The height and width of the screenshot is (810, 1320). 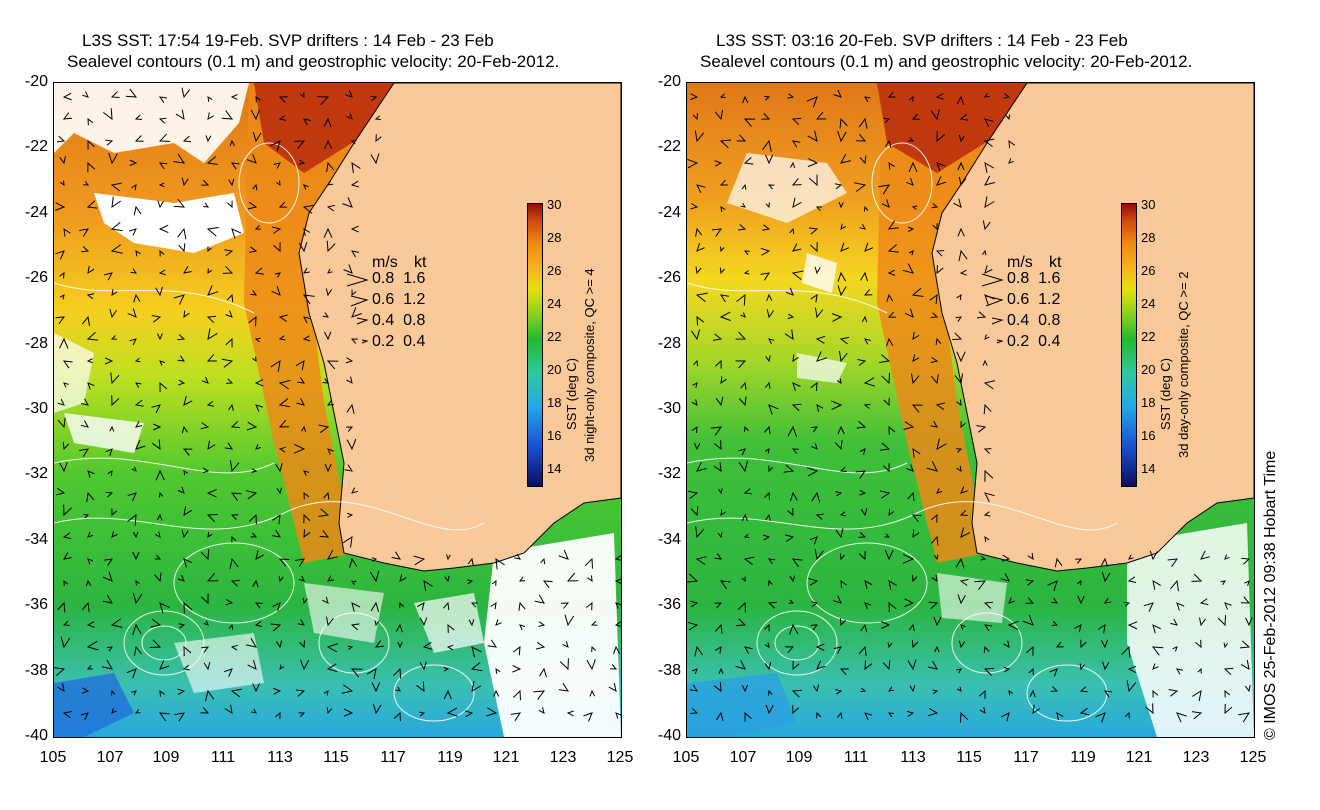 What do you see at coordinates (1148, 435) in the screenshot?
I see `colorbar-tick-label: 16` at bounding box center [1148, 435].